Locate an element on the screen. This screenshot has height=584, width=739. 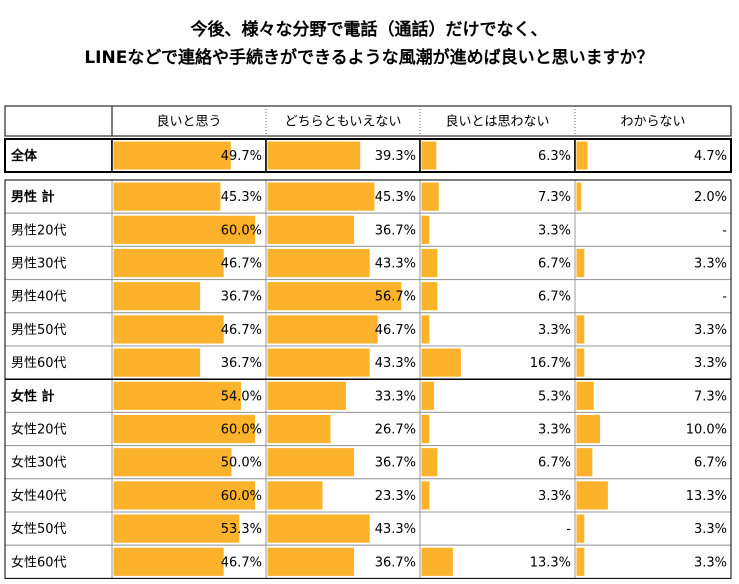
value-label: 43.3% is located at coordinates (395, 264).